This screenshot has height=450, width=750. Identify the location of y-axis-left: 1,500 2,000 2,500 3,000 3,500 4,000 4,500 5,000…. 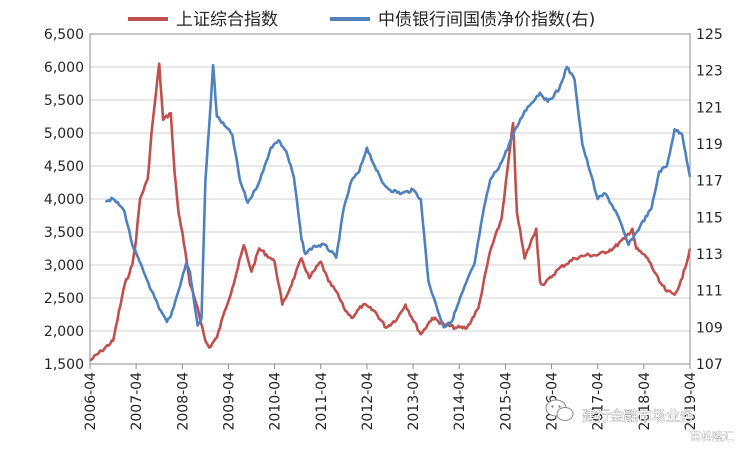
(64, 200).